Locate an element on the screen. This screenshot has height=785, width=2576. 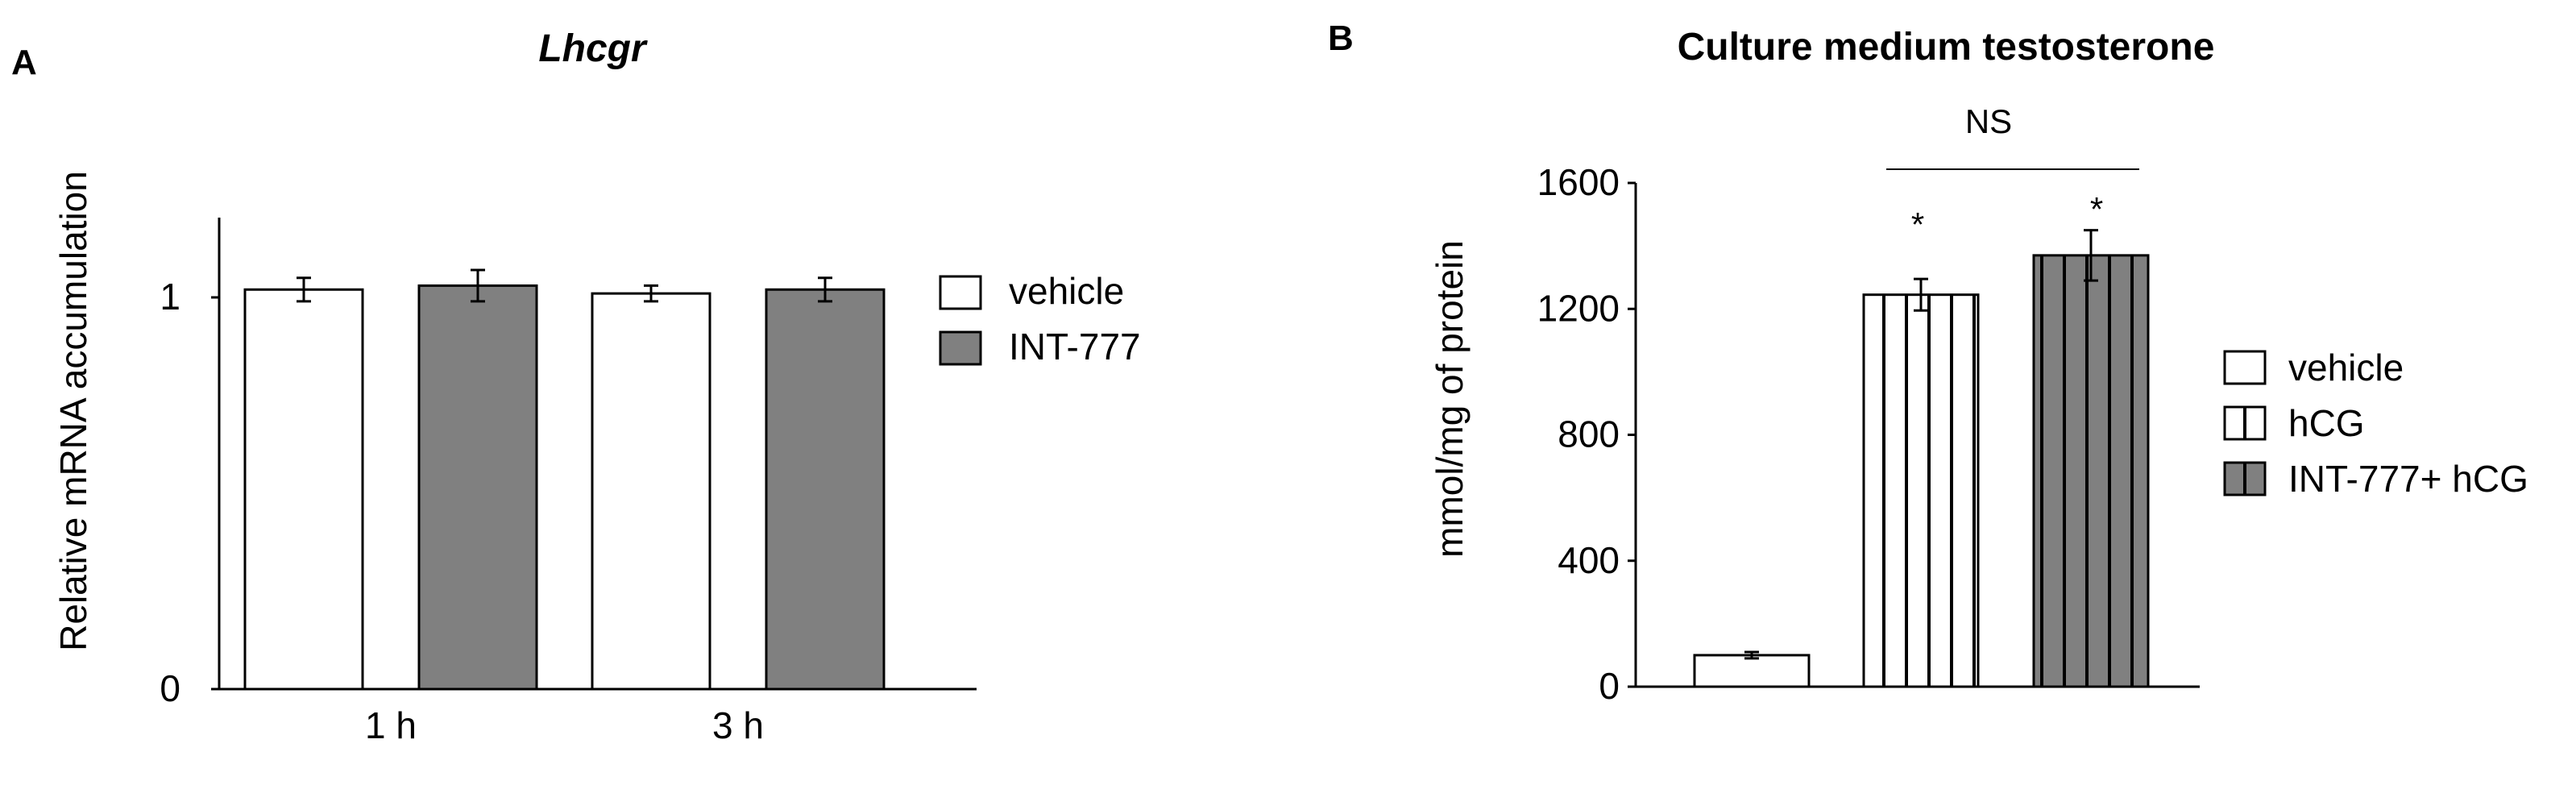
b-ytick-label: 400 is located at coordinates (1589, 560).